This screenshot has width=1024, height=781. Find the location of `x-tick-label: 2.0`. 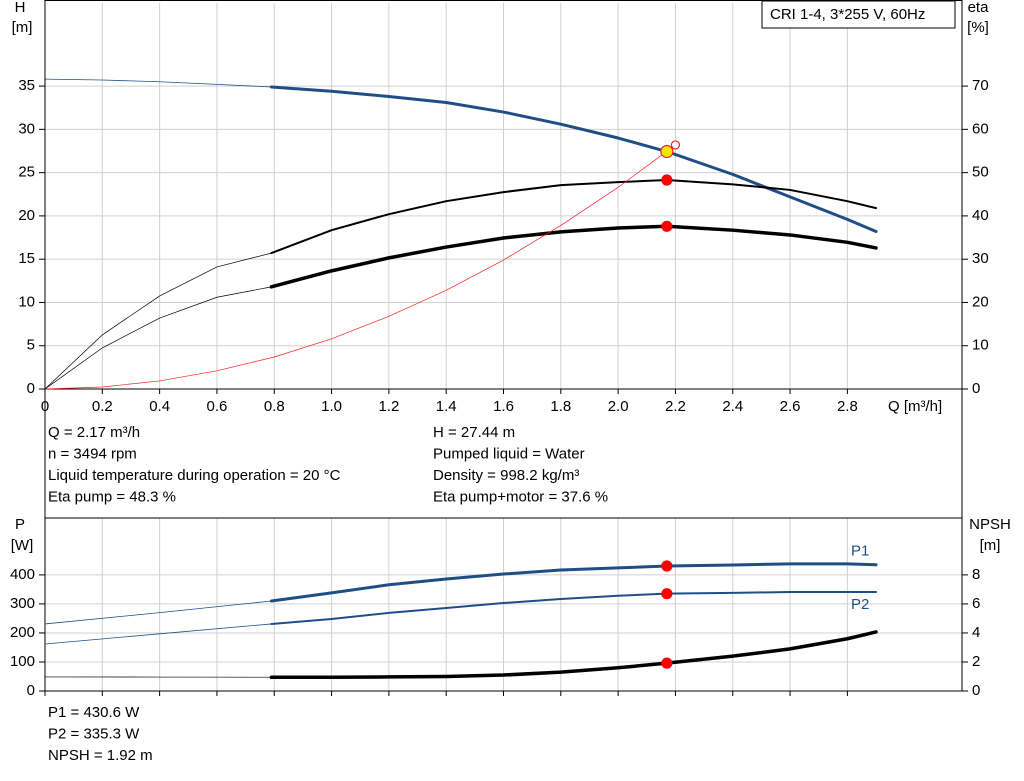

x-tick-label: 2.0 is located at coordinates (618, 406).